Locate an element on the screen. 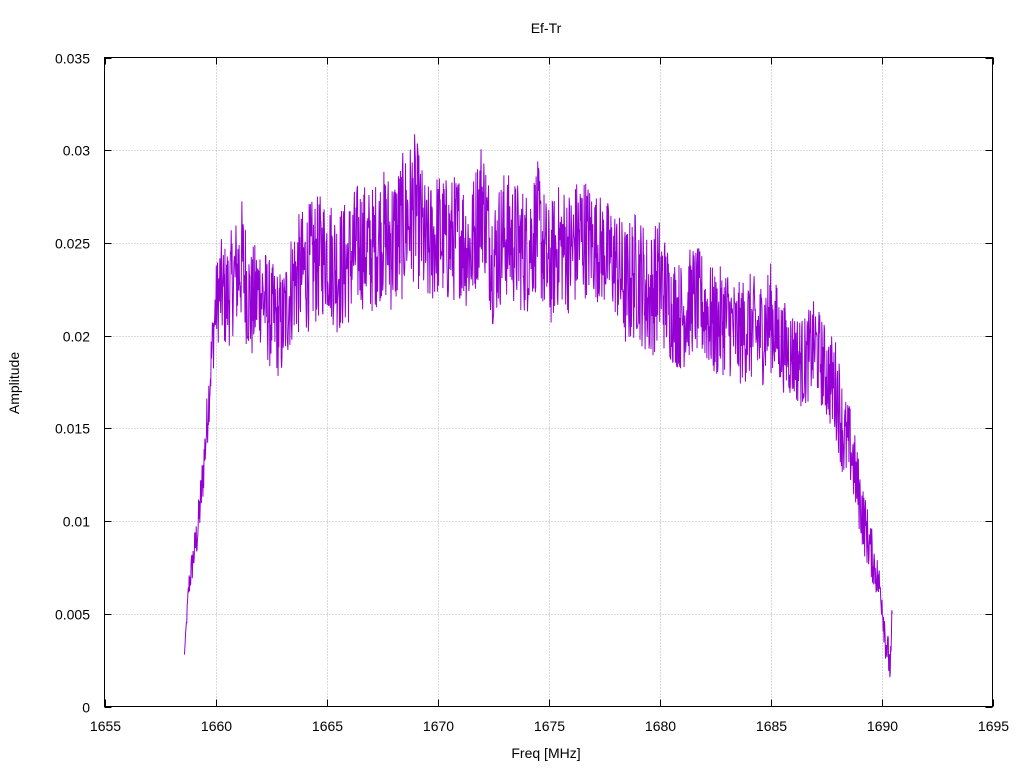 The image size is (1024, 768). x-tick-label: 1660 is located at coordinates (216, 726).